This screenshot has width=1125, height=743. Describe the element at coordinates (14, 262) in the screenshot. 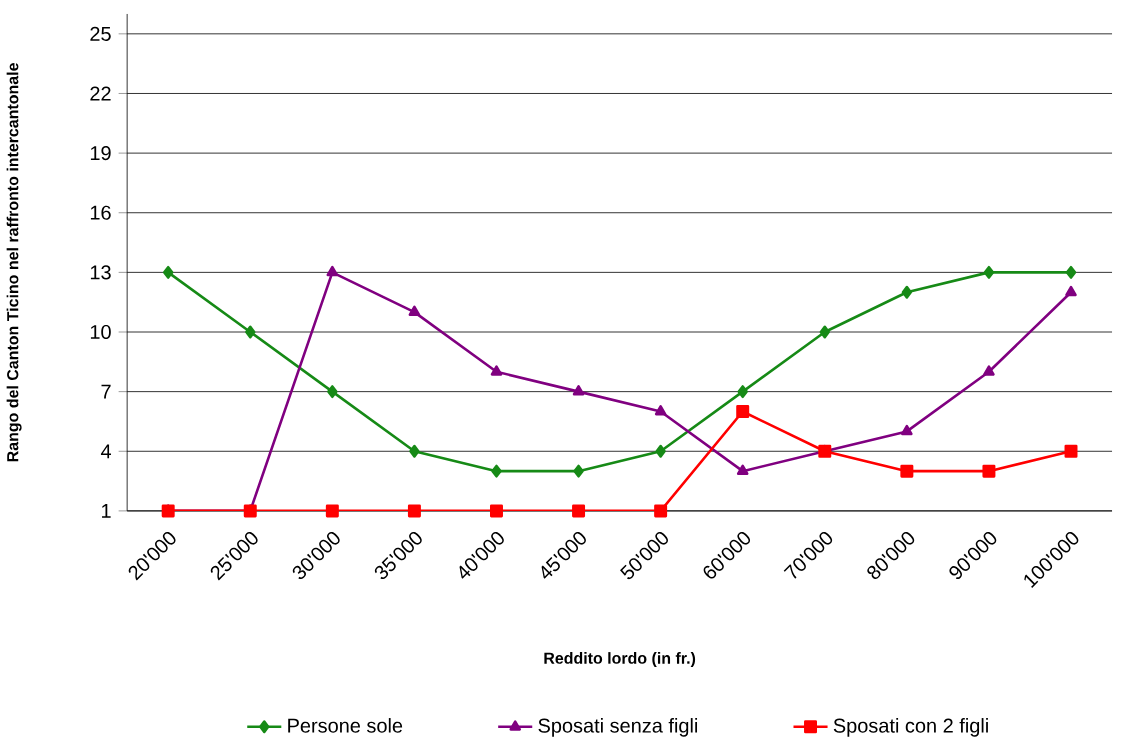

I see `y-axis-title: Rango del Canton Ticino nel raffronto intercantonale` at that location.